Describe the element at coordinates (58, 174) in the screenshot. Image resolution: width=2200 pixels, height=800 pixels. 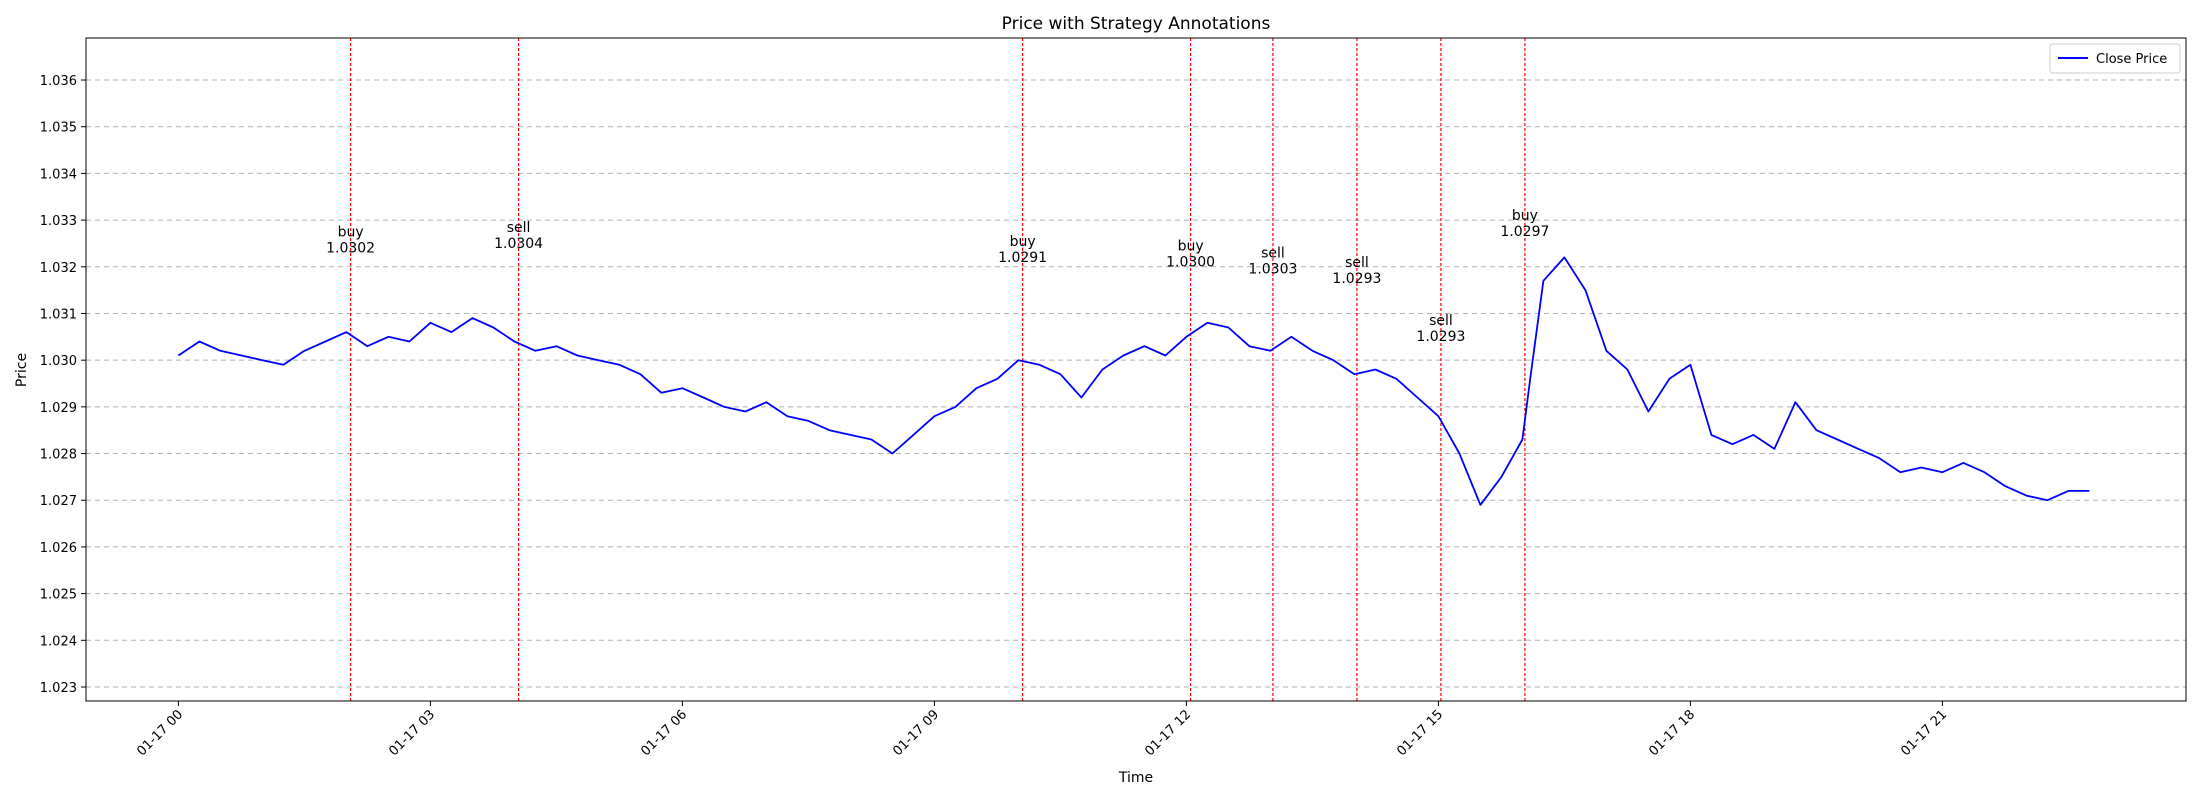
I see `y-tick-label: 1.034` at that location.